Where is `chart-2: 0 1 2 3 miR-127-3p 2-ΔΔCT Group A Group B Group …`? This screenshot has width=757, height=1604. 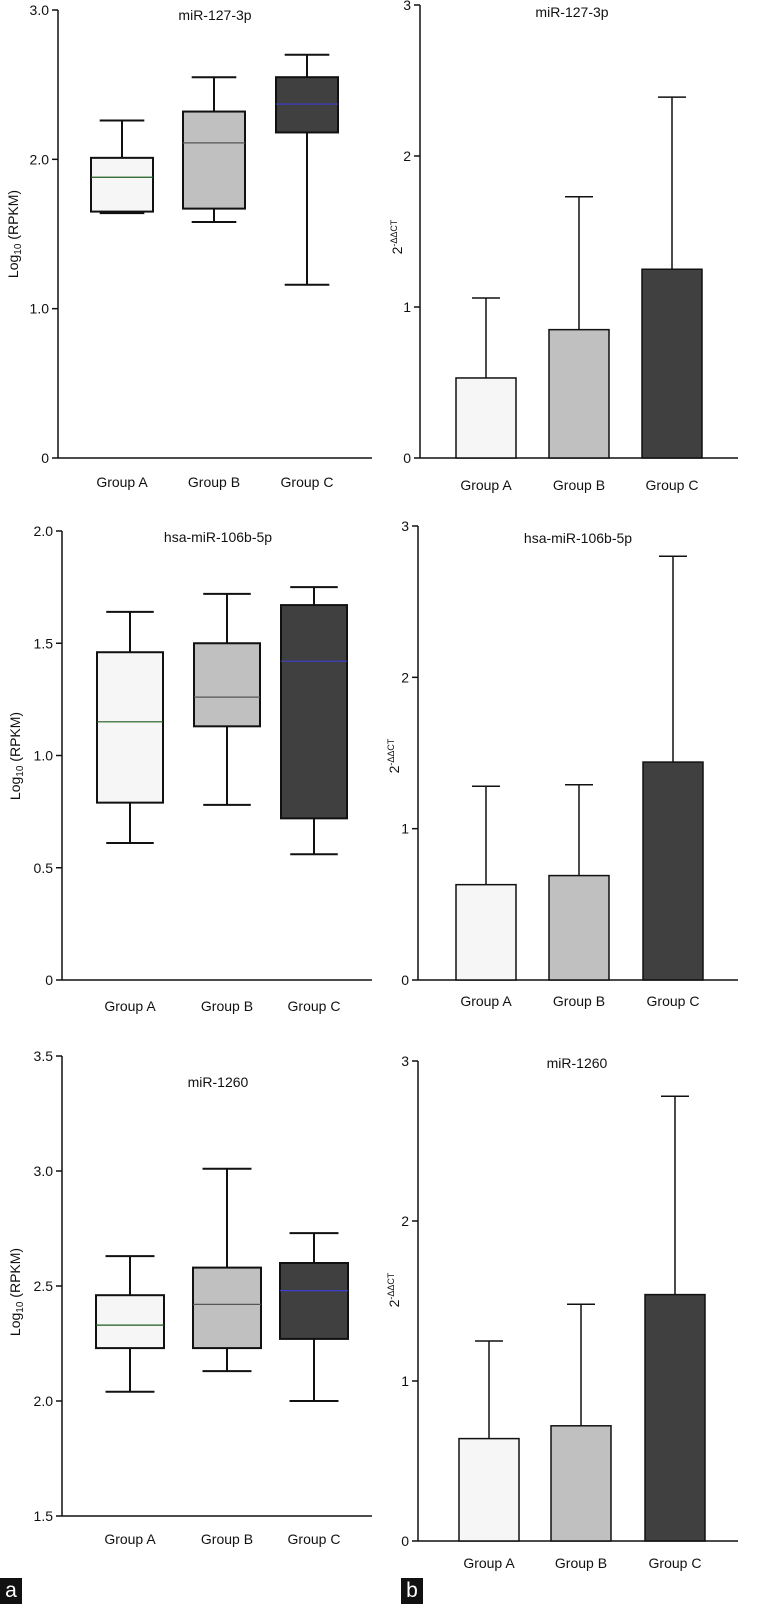
chart-2: 0 1 2 3 miR-127-3p 2-ΔΔCT Group A Group B Group … is located at coordinates (563, 246).